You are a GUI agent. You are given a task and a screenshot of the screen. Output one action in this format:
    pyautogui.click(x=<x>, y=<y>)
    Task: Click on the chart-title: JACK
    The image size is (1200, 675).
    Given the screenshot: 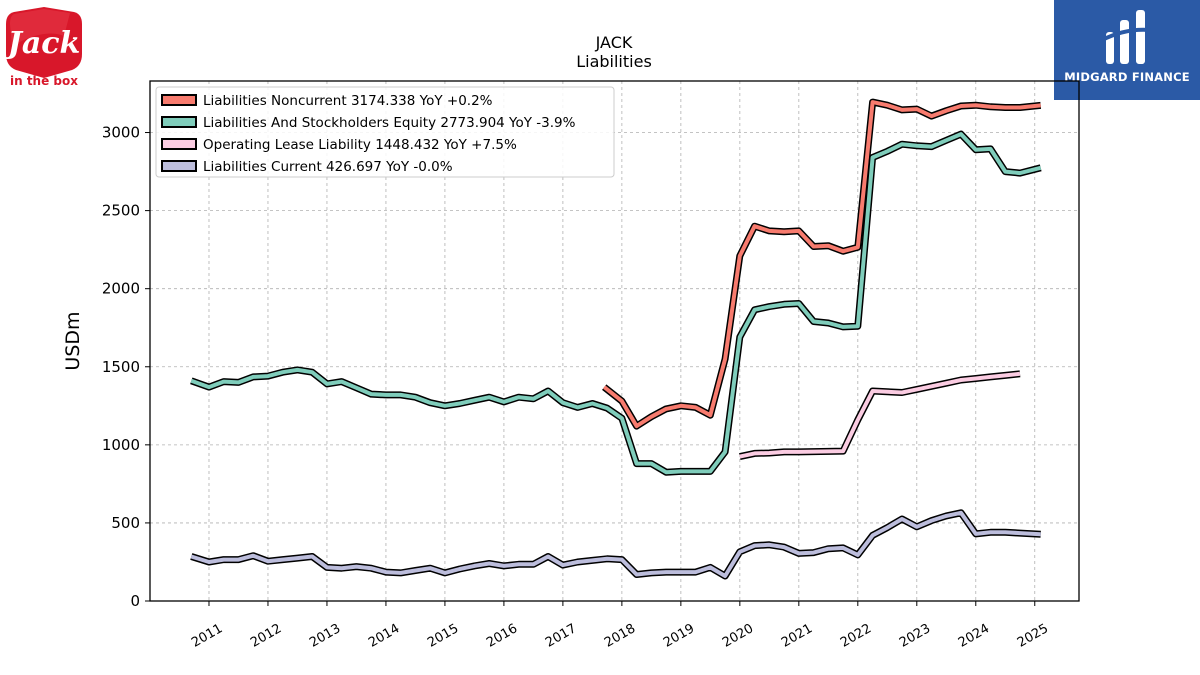 What is the action you would take?
    pyautogui.click(x=614, y=42)
    